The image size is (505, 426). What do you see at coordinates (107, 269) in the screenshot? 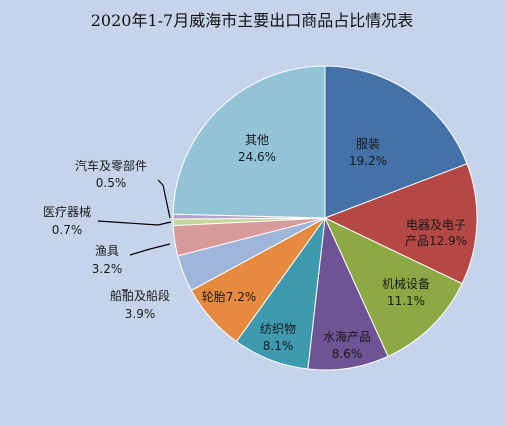
I see `slice-label-7-1: 3.2%` at bounding box center [107, 269].